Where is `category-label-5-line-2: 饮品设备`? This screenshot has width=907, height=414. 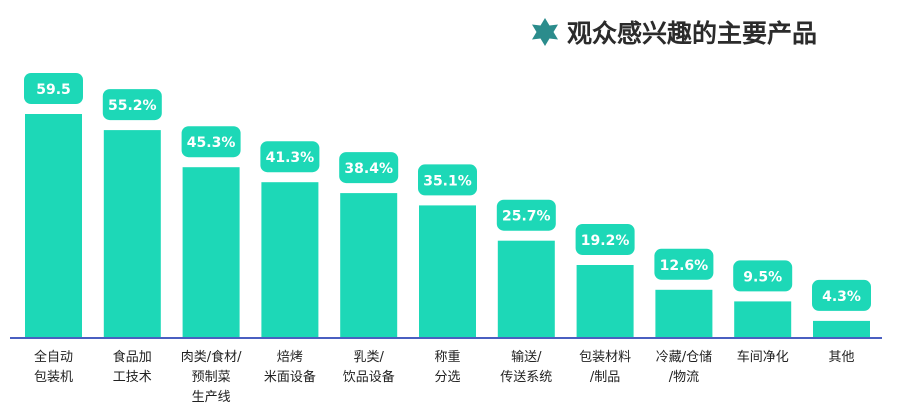
category-label-5-line-2: 饮品设备 is located at coordinates (369, 377).